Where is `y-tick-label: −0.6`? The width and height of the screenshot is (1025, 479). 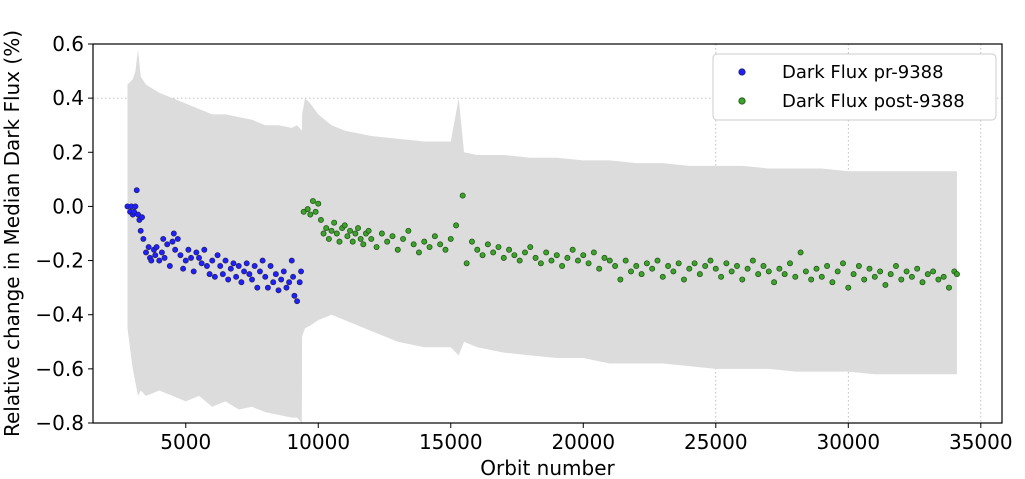
y-tick-label: −0.6 is located at coordinates (59, 369).